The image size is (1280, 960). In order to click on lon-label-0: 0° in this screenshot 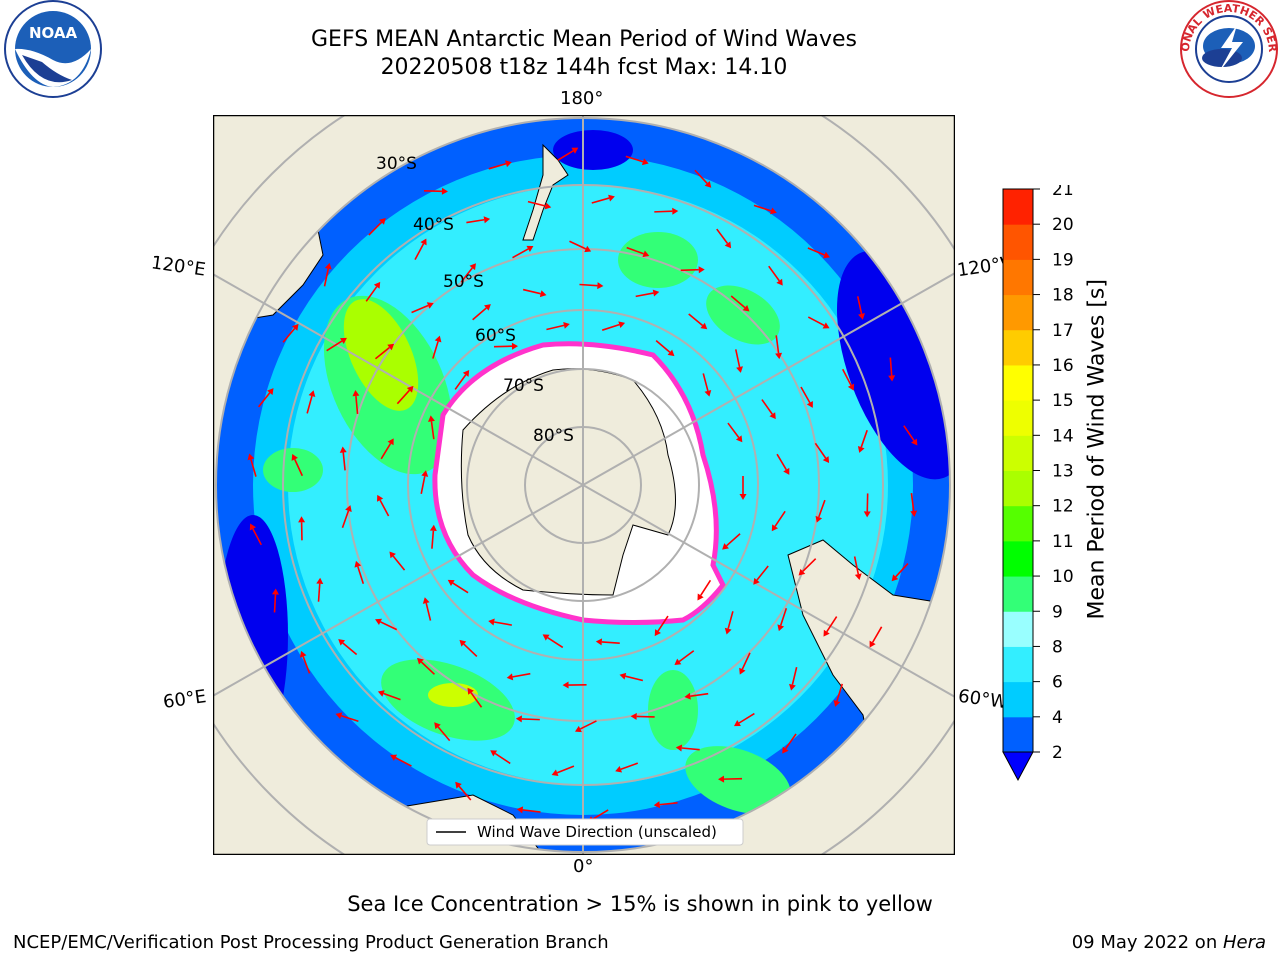, I will do `click(583, 866)`.